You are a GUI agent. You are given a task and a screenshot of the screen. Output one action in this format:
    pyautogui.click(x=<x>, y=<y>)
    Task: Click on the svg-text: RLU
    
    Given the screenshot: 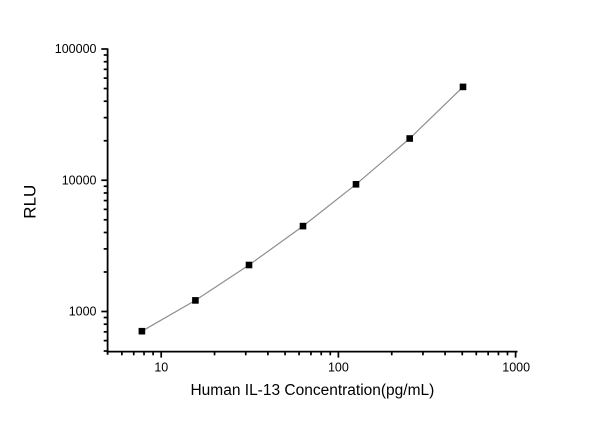 What is the action you would take?
    pyautogui.click(x=30, y=202)
    